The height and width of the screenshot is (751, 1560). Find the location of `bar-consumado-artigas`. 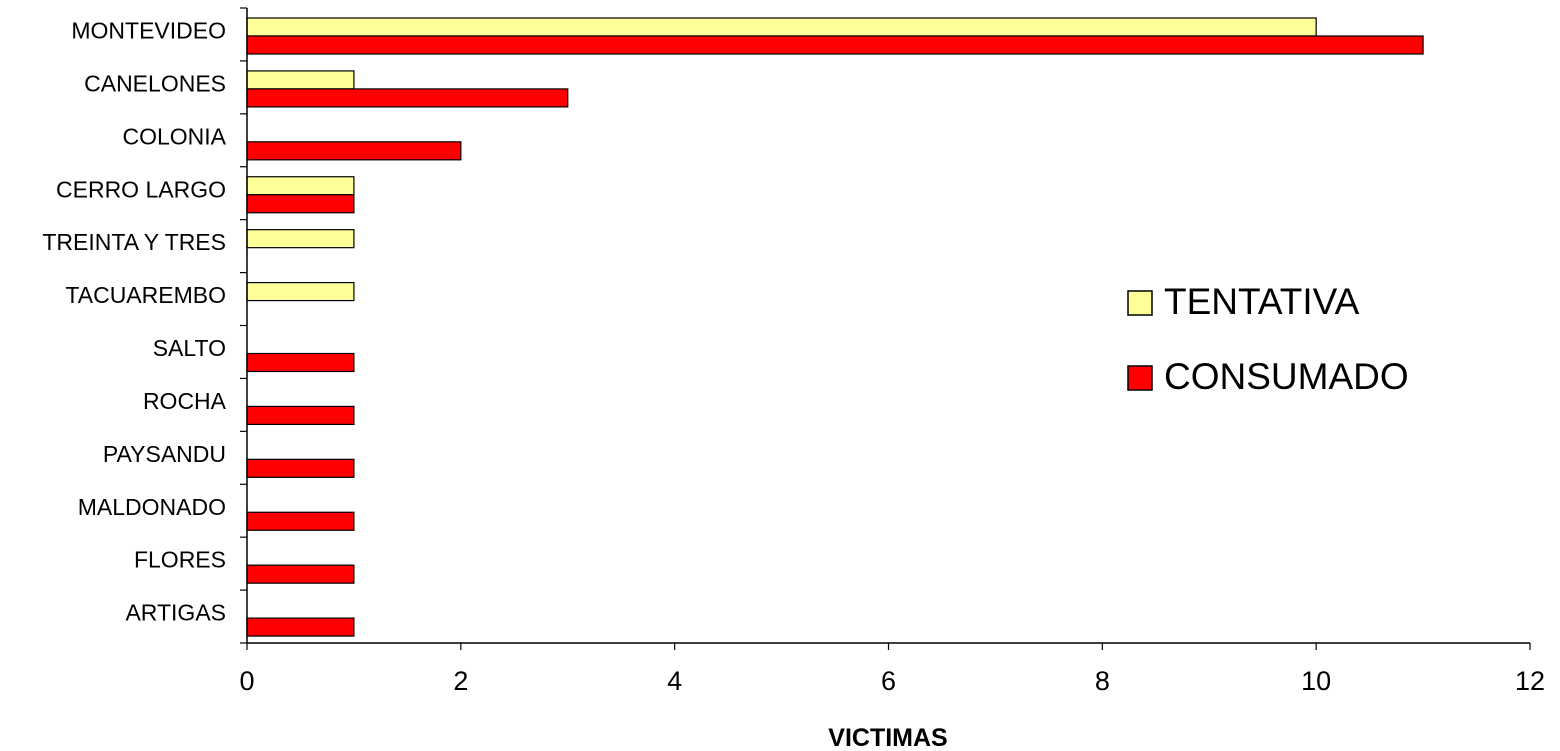

bar-consumado-artigas is located at coordinates (300, 627).